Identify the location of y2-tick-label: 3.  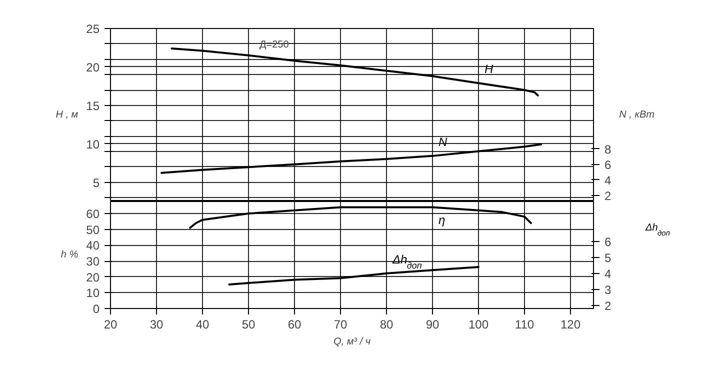
(608, 289).